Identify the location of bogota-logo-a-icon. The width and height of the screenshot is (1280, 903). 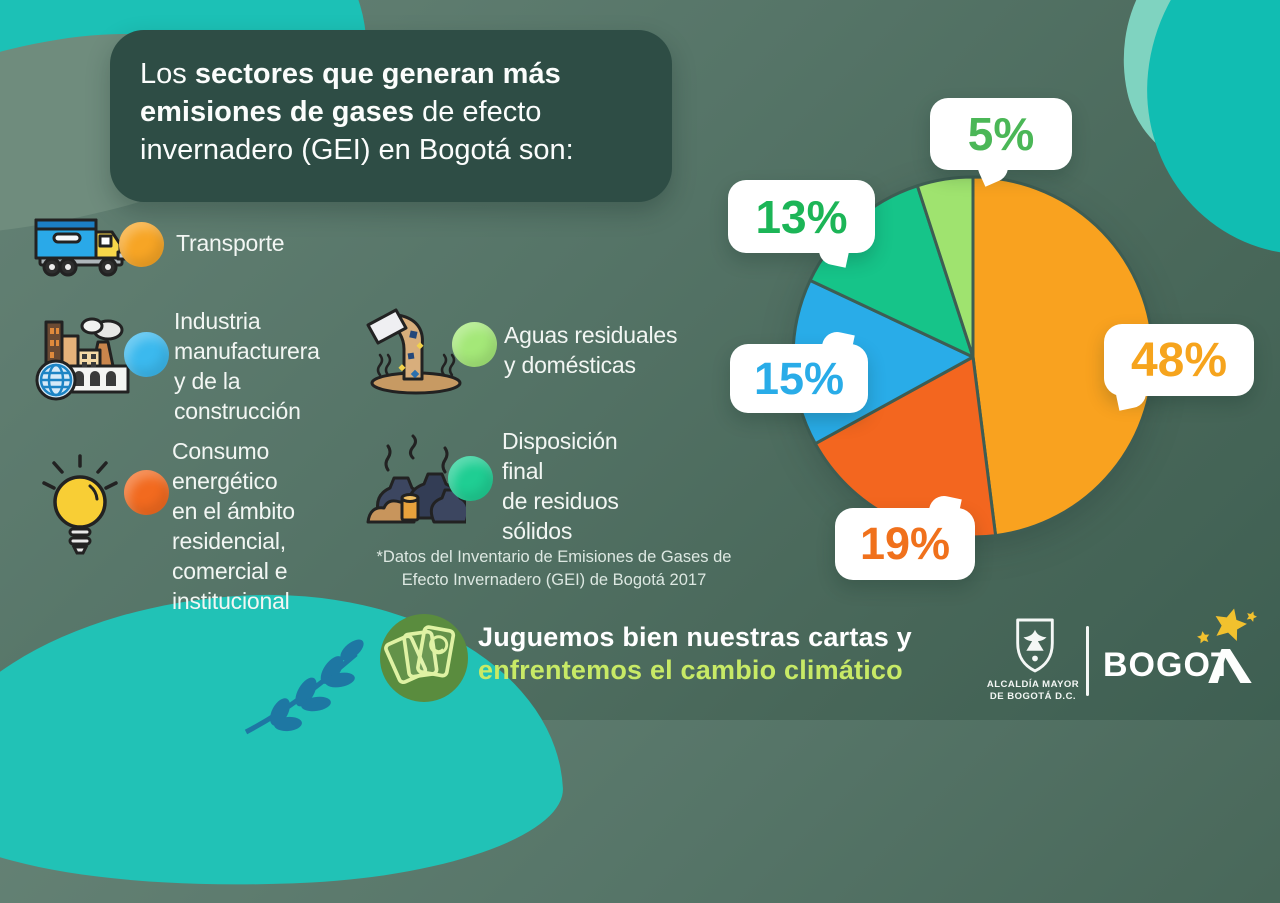
(1230, 666).